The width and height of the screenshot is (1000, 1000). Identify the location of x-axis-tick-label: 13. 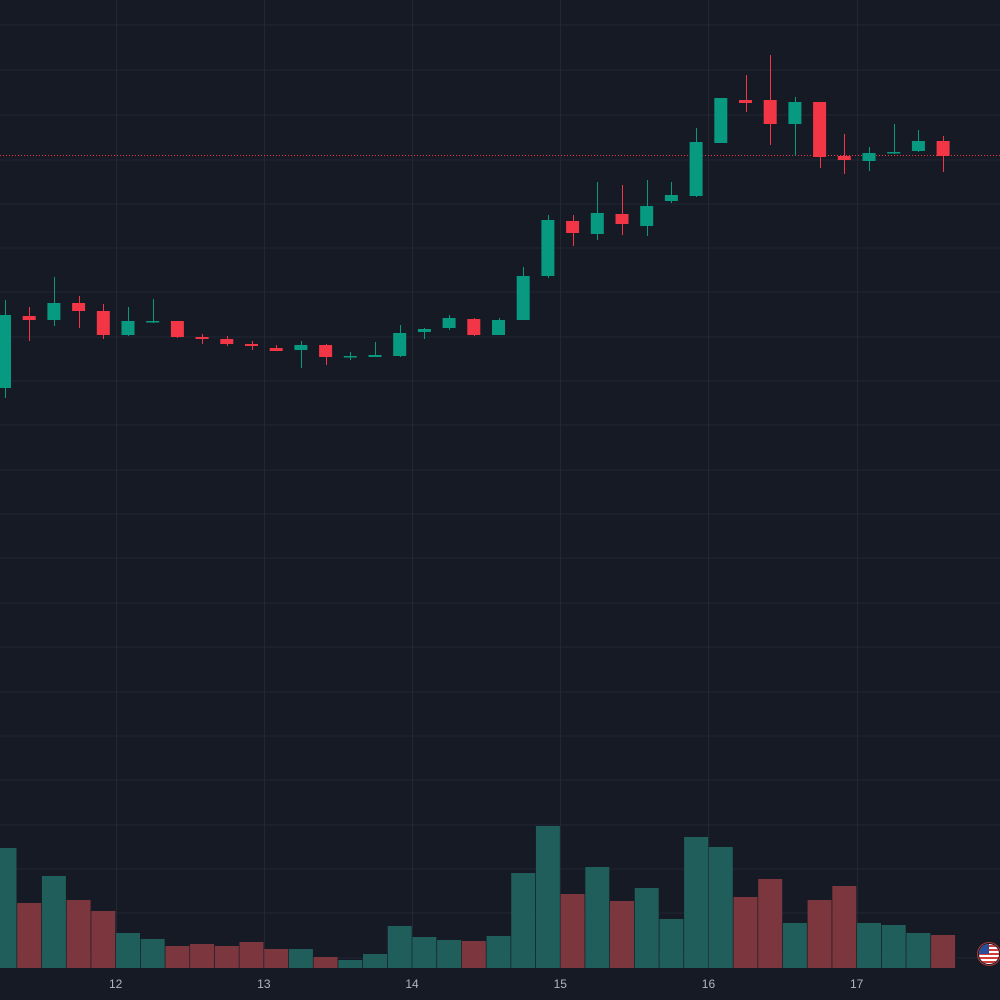
(264, 984).